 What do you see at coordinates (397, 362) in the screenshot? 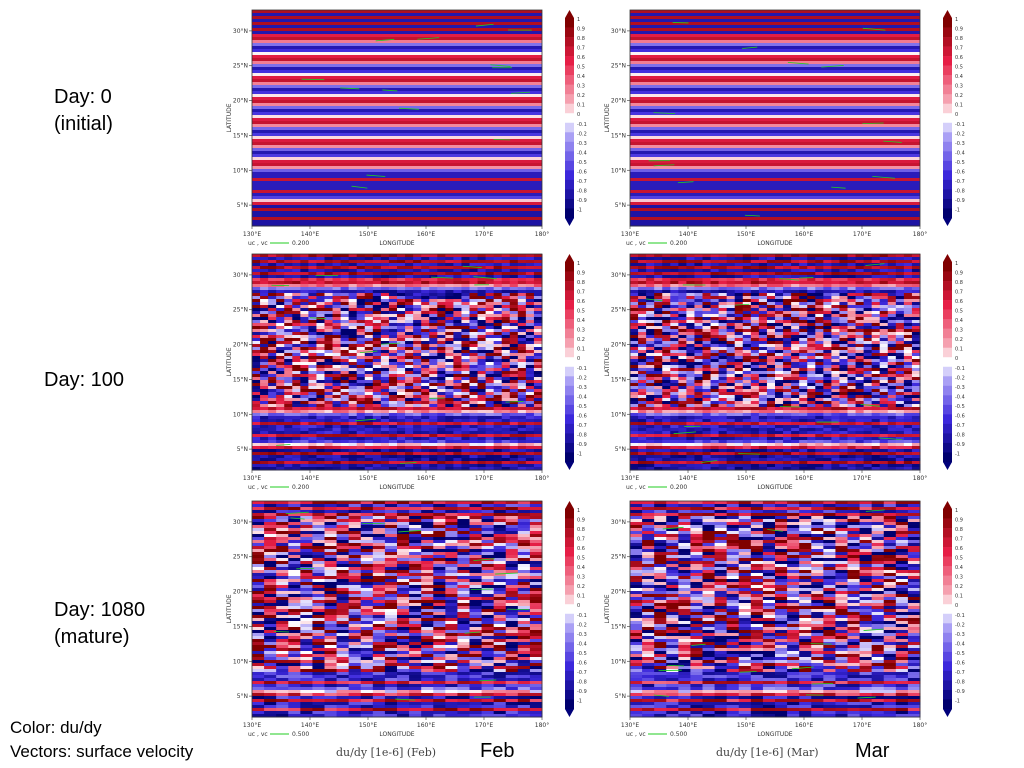
I see `heatmap-field` at bounding box center [397, 362].